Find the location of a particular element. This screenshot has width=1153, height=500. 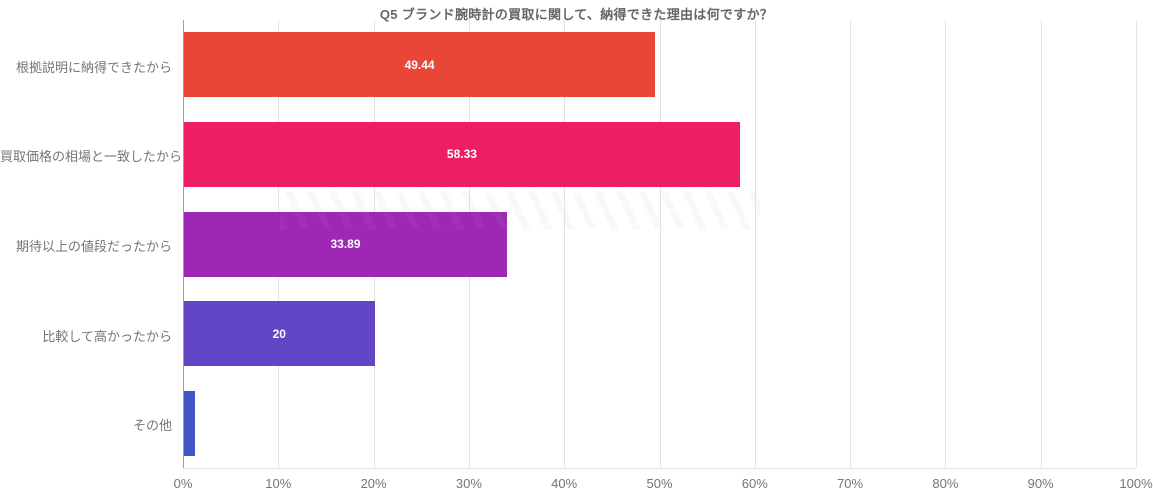

x-tick-label: 60% is located at coordinates (754, 483).